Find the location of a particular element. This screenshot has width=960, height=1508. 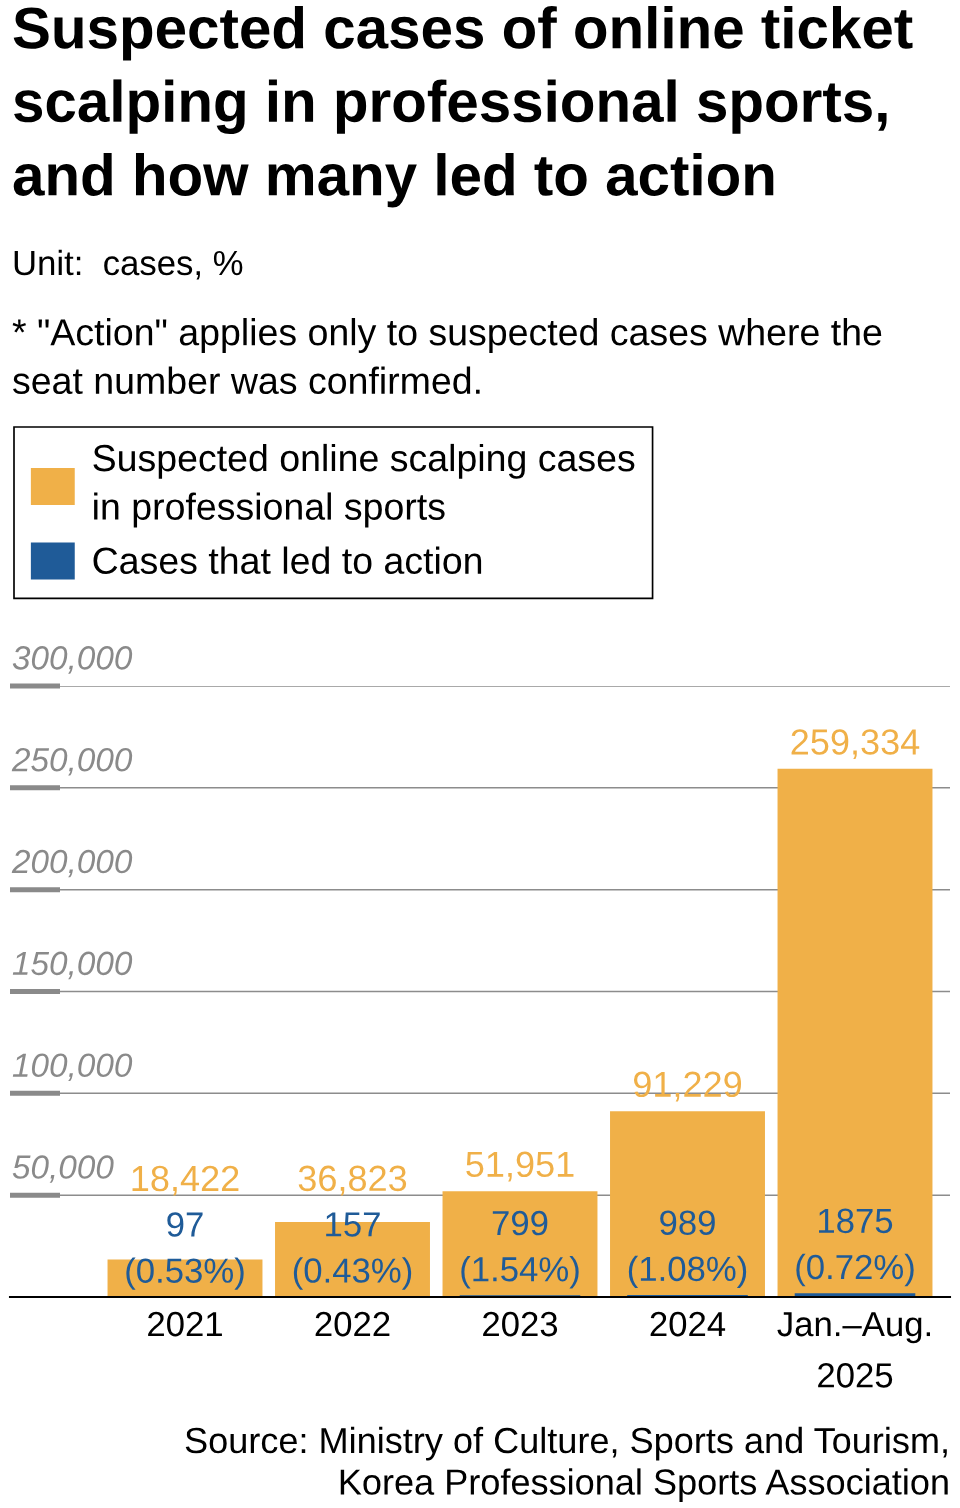

legend-label: Suspected online scalping cases in professional sports is located at coordinates (364, 485).